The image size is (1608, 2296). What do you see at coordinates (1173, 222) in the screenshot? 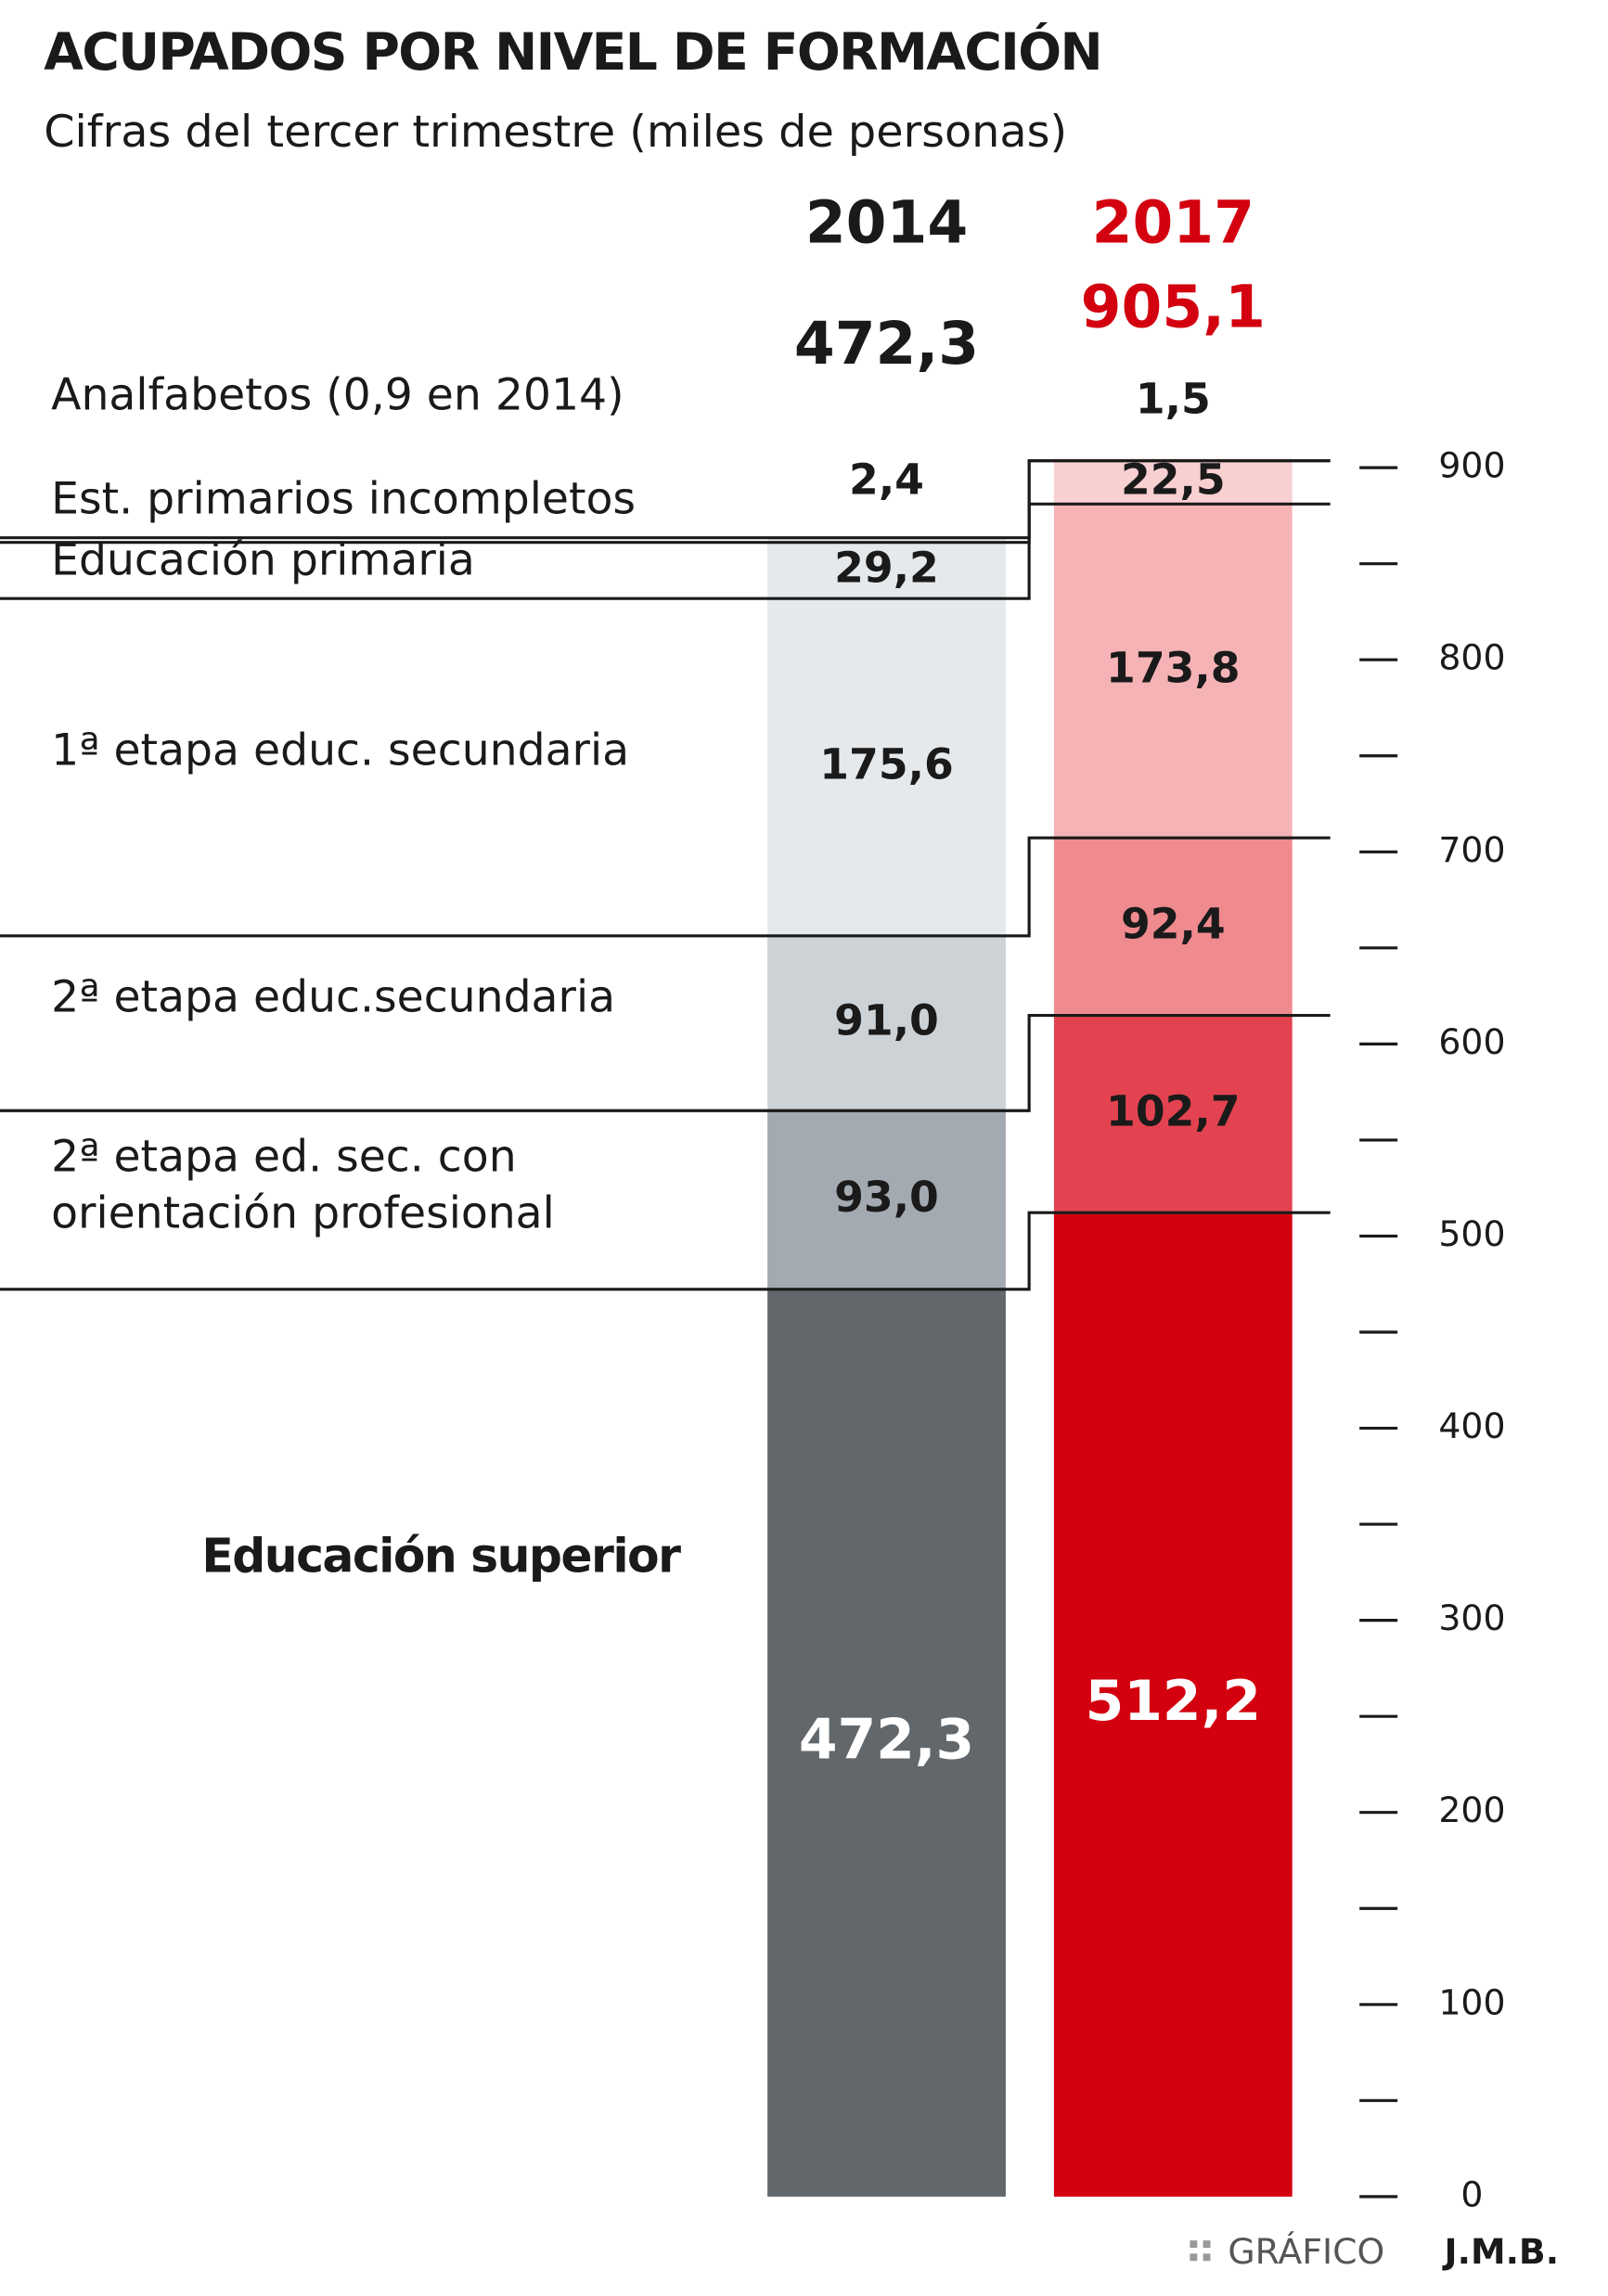
I see `series-name: 2017` at bounding box center [1173, 222].